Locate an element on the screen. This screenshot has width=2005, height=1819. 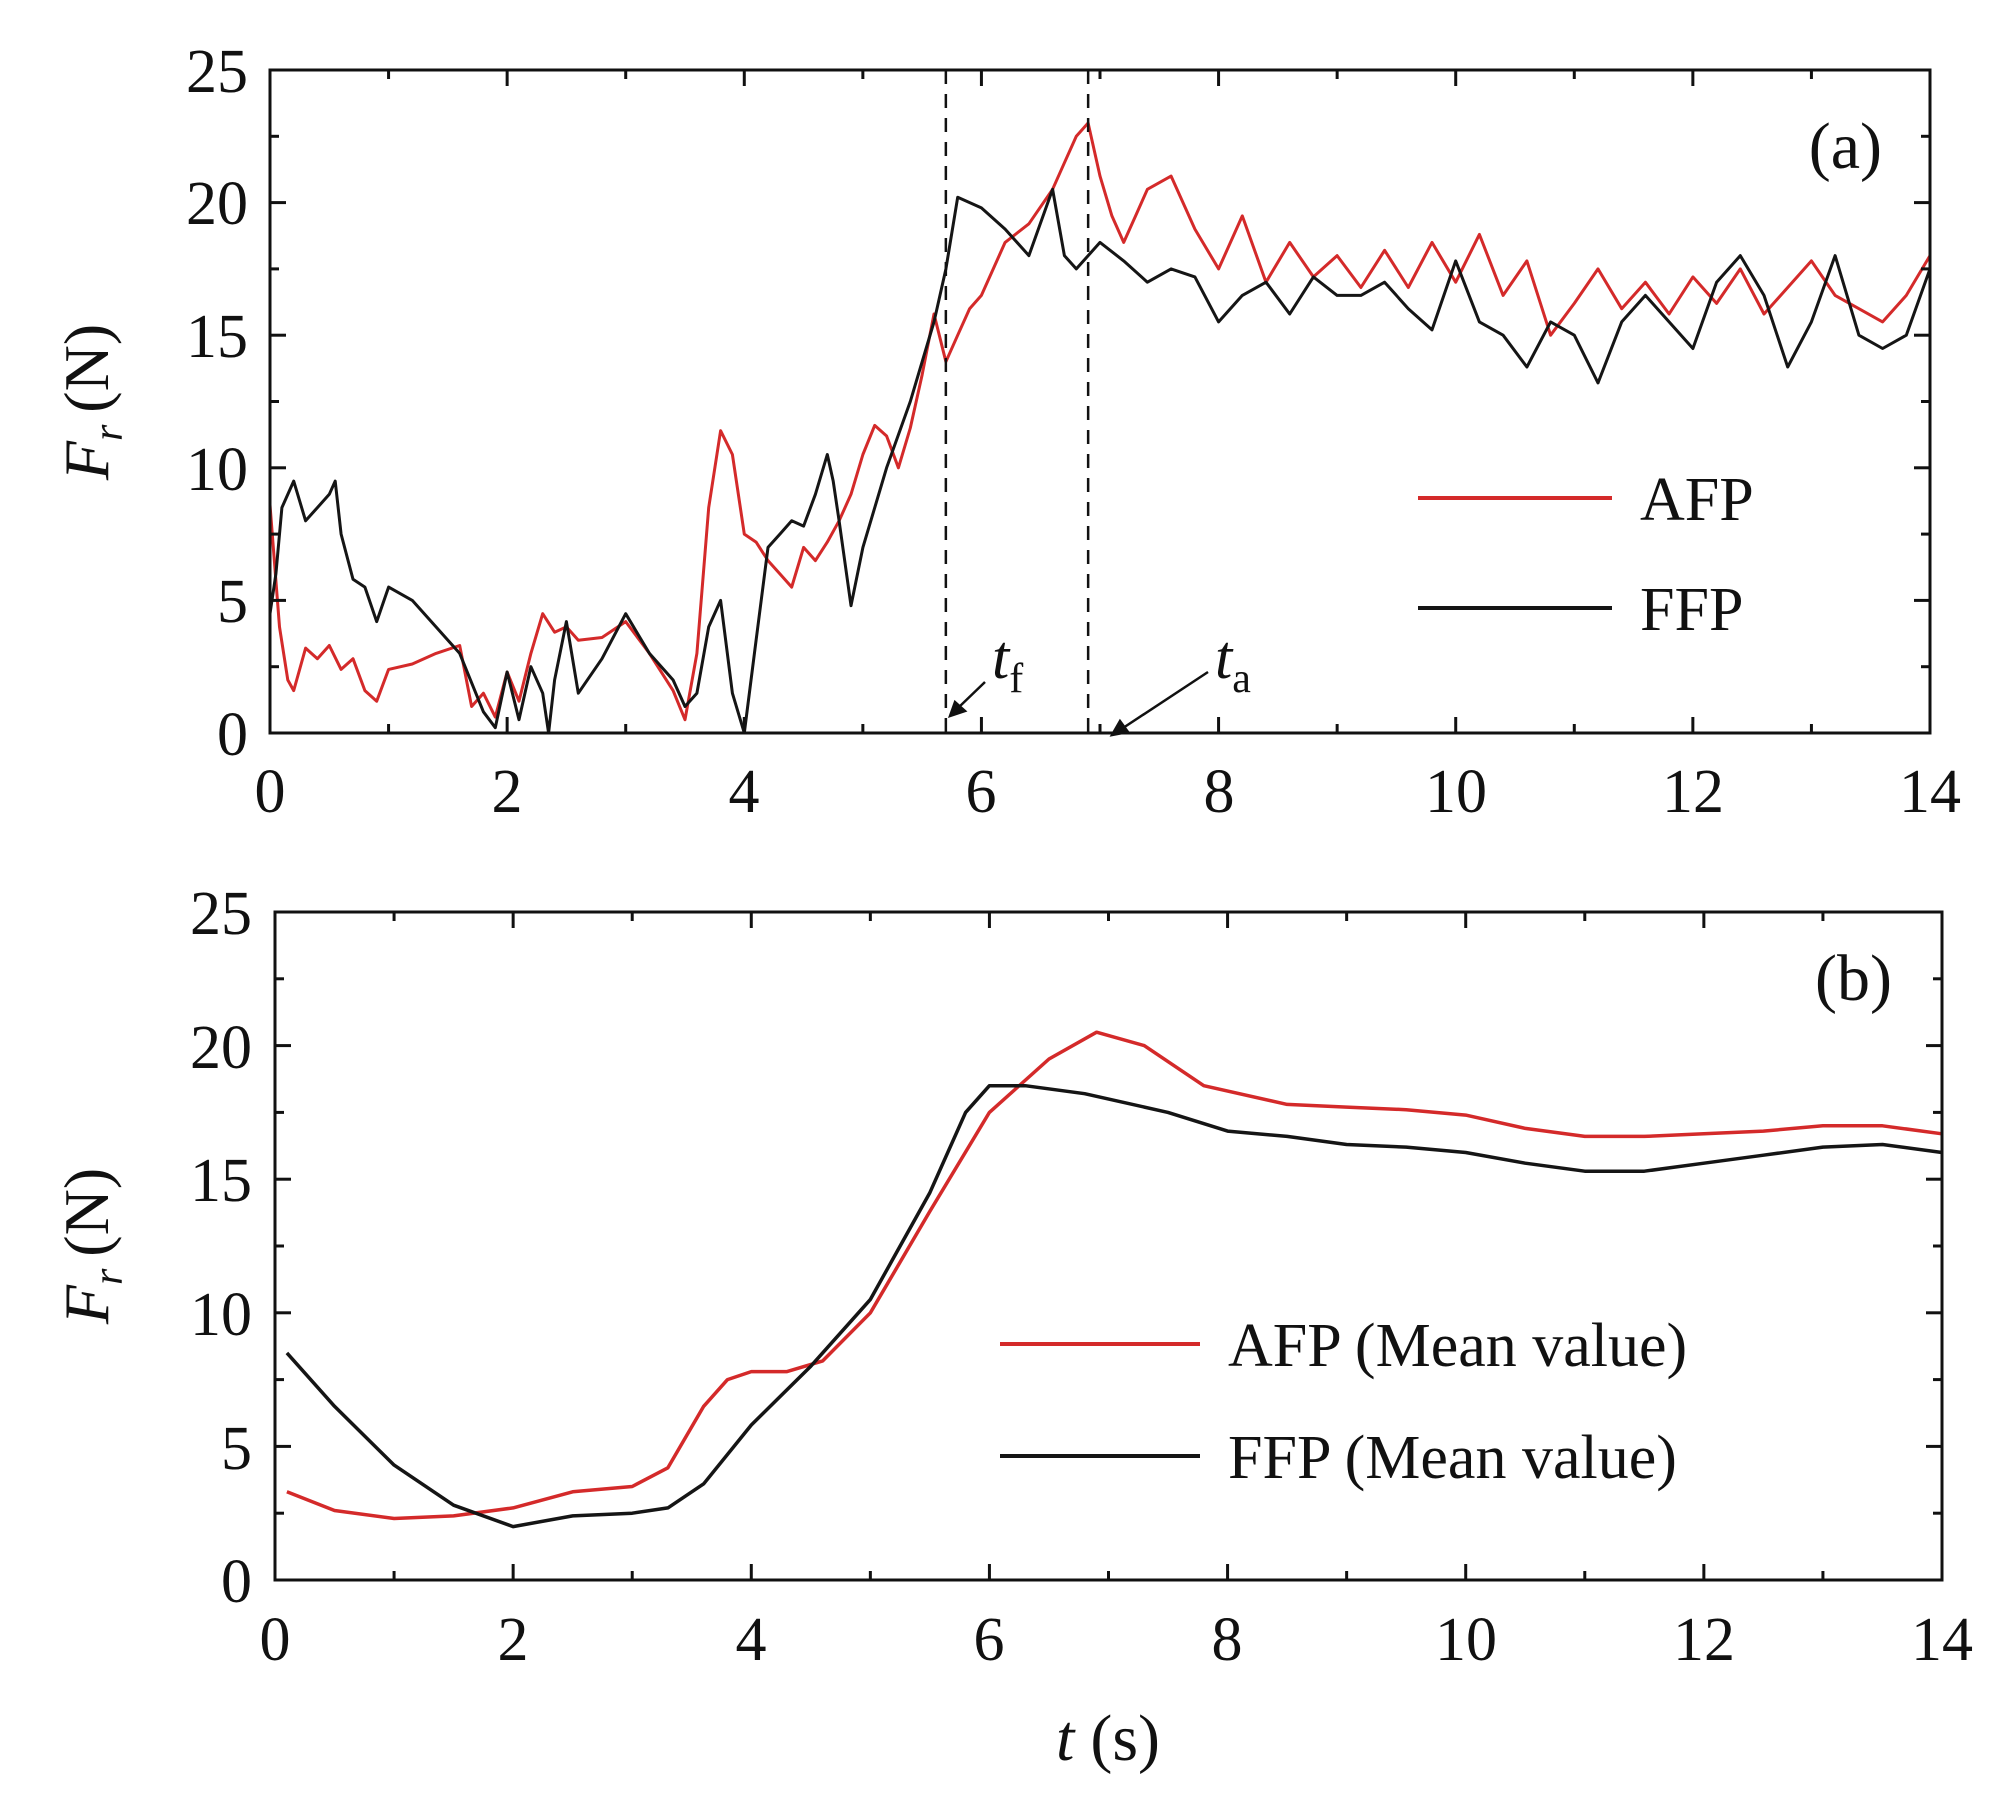
panel-a-ytick-label: 15 is located at coordinates (217, 337).